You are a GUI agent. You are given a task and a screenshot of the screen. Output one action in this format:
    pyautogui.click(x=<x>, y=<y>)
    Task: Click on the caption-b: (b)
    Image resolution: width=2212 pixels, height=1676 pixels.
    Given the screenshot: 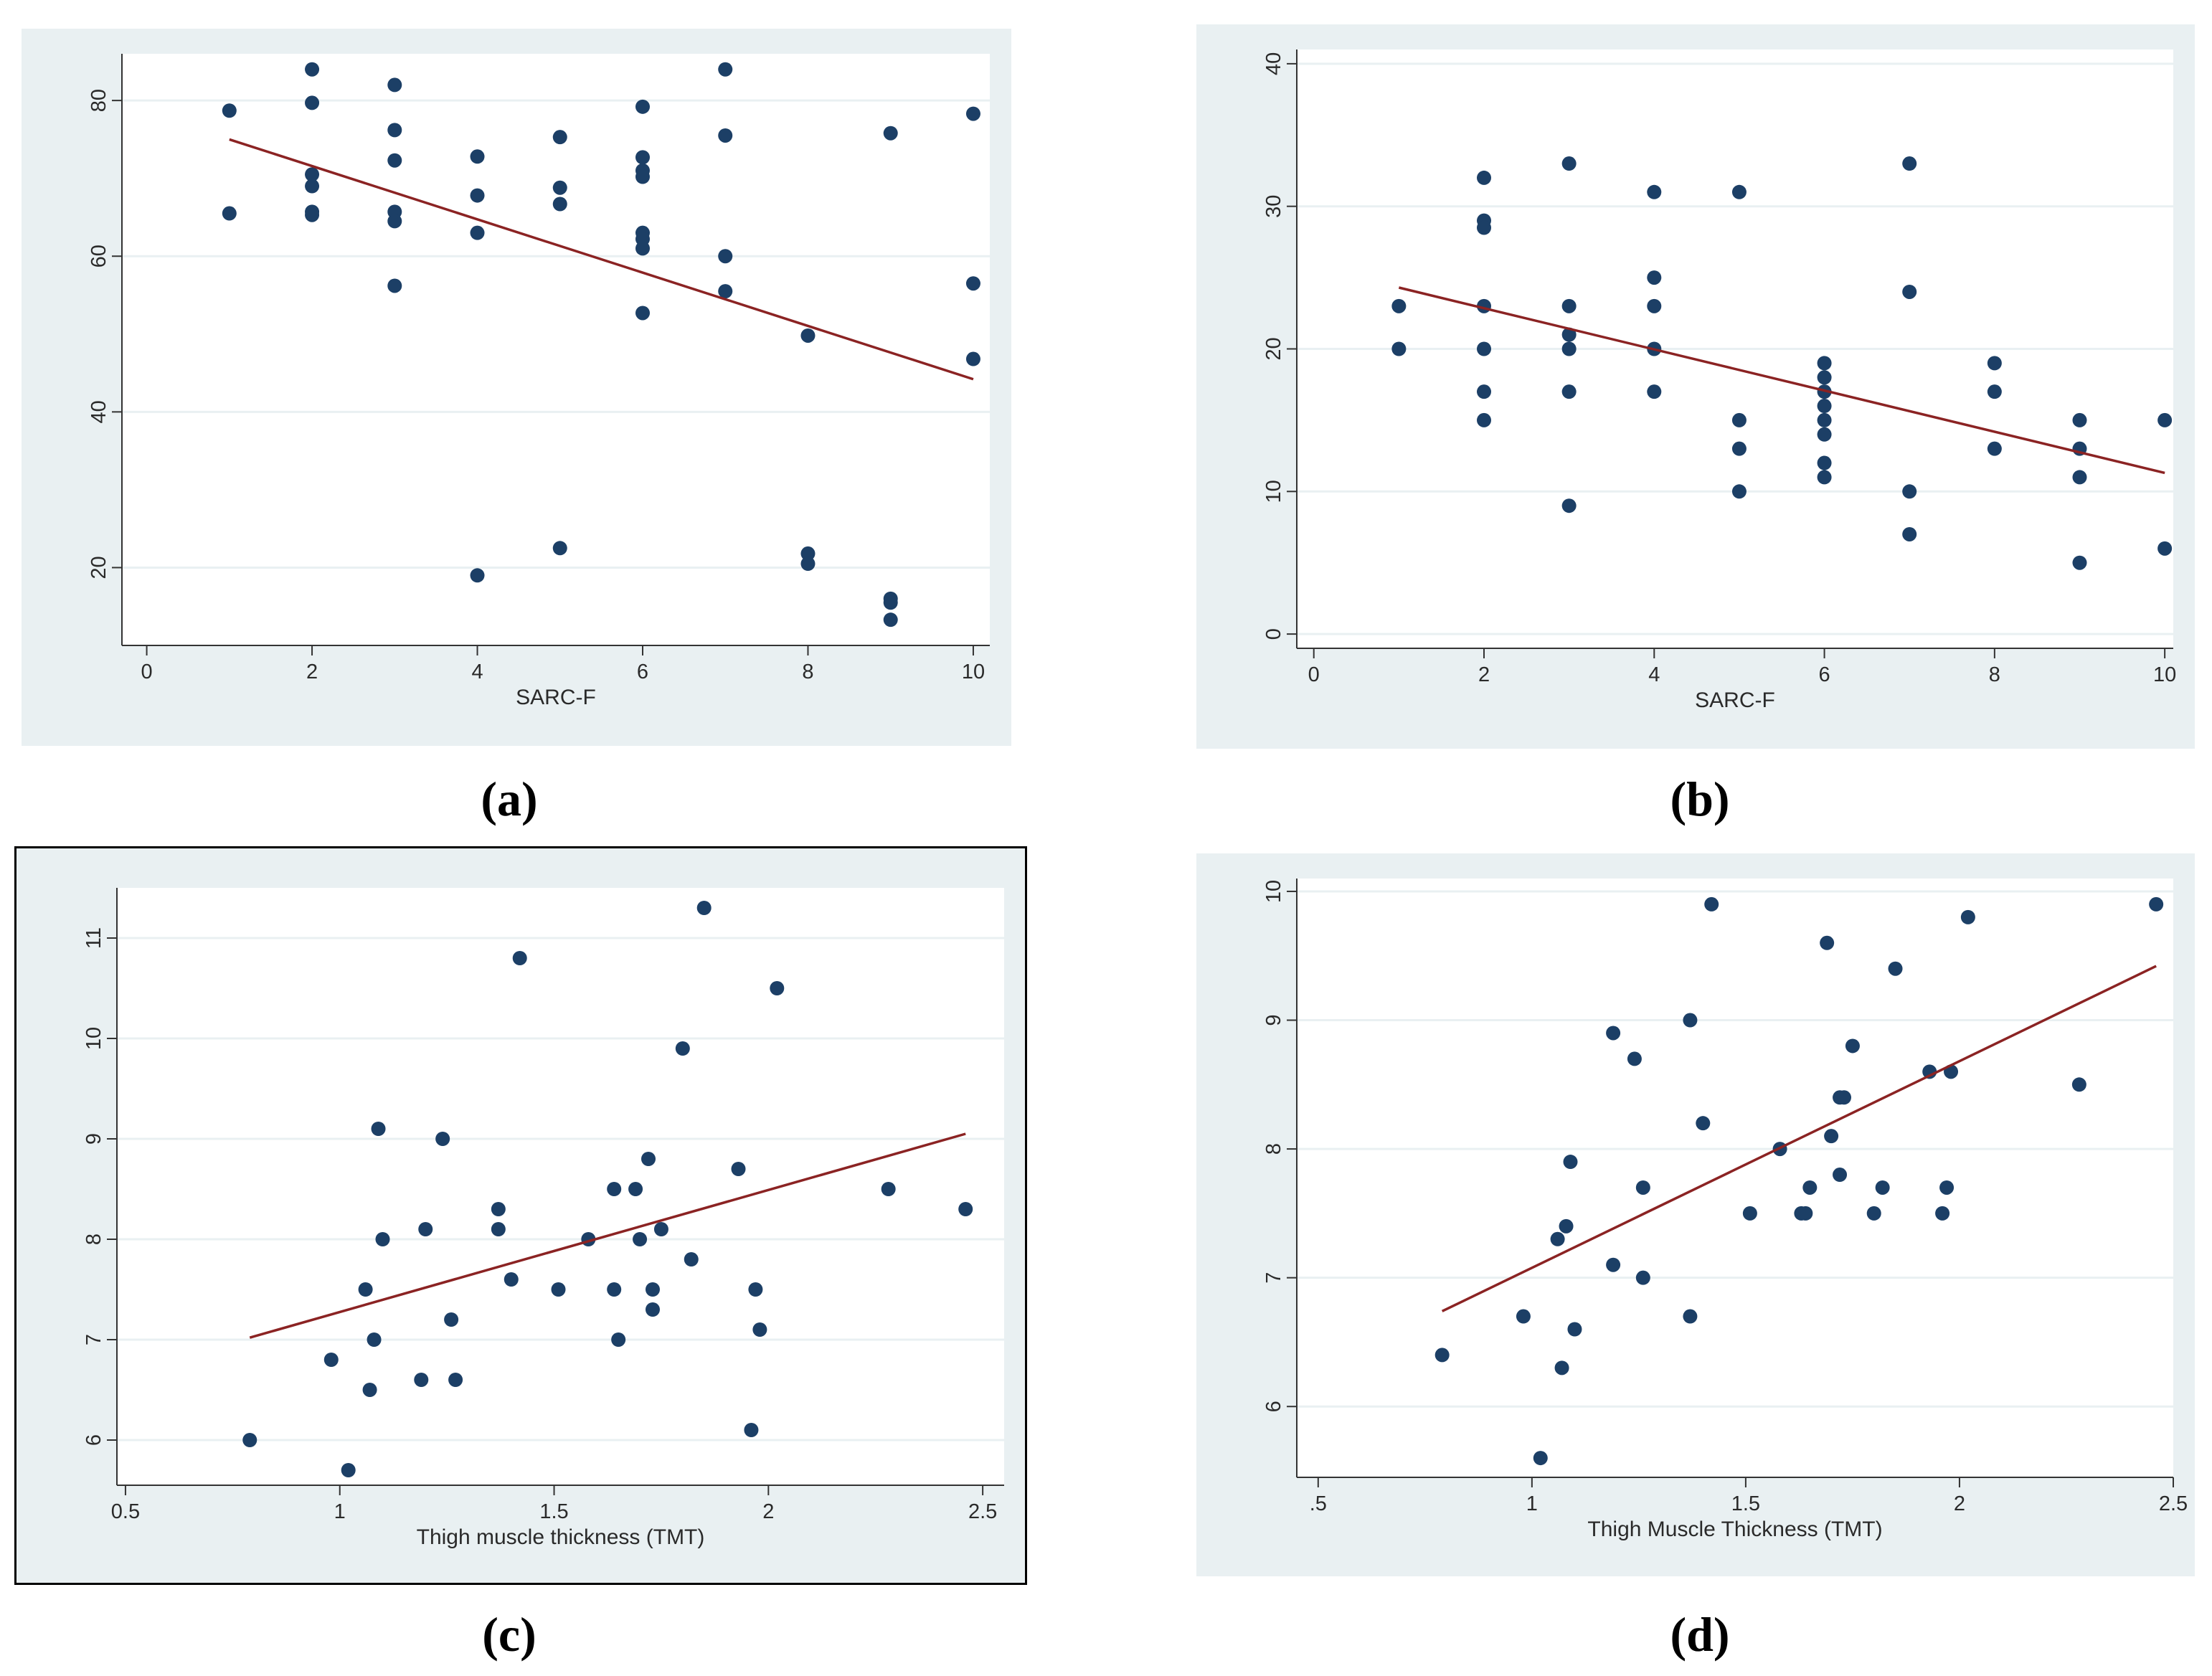 What is the action you would take?
    pyautogui.click(x=1699, y=800)
    